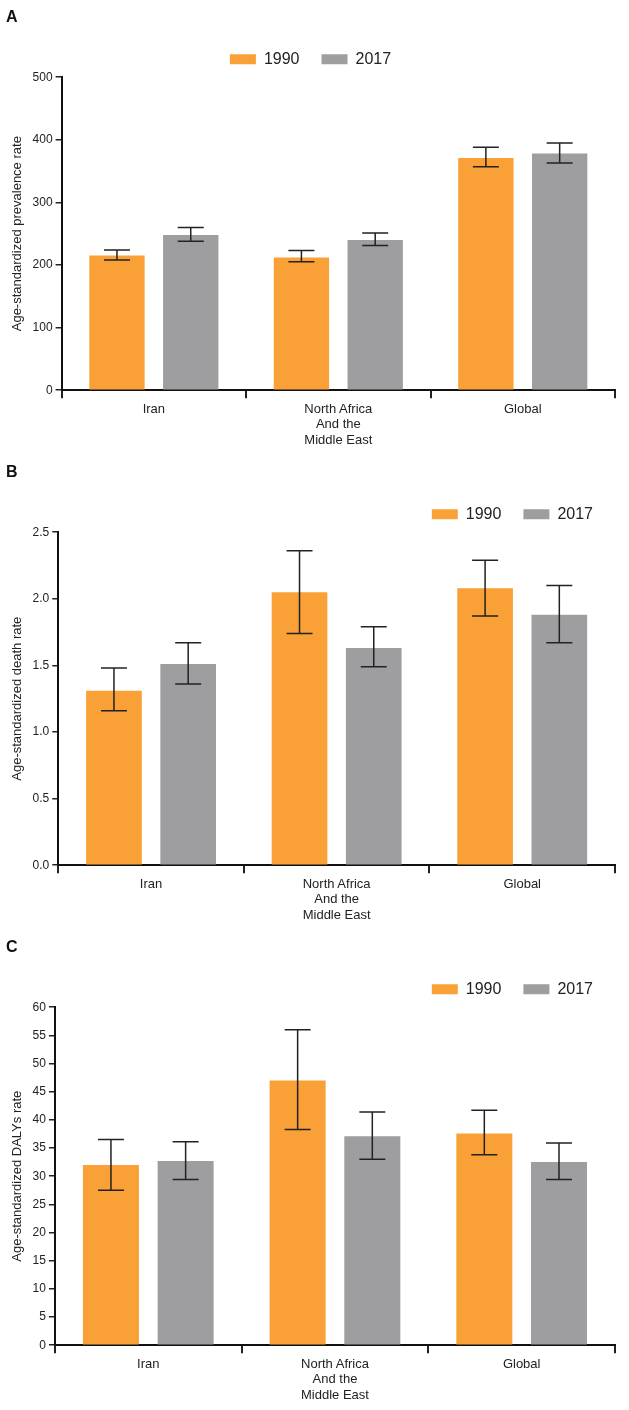  Describe the element at coordinates (39, 1006) in the screenshot. I see `y-tick-label: 60` at that location.